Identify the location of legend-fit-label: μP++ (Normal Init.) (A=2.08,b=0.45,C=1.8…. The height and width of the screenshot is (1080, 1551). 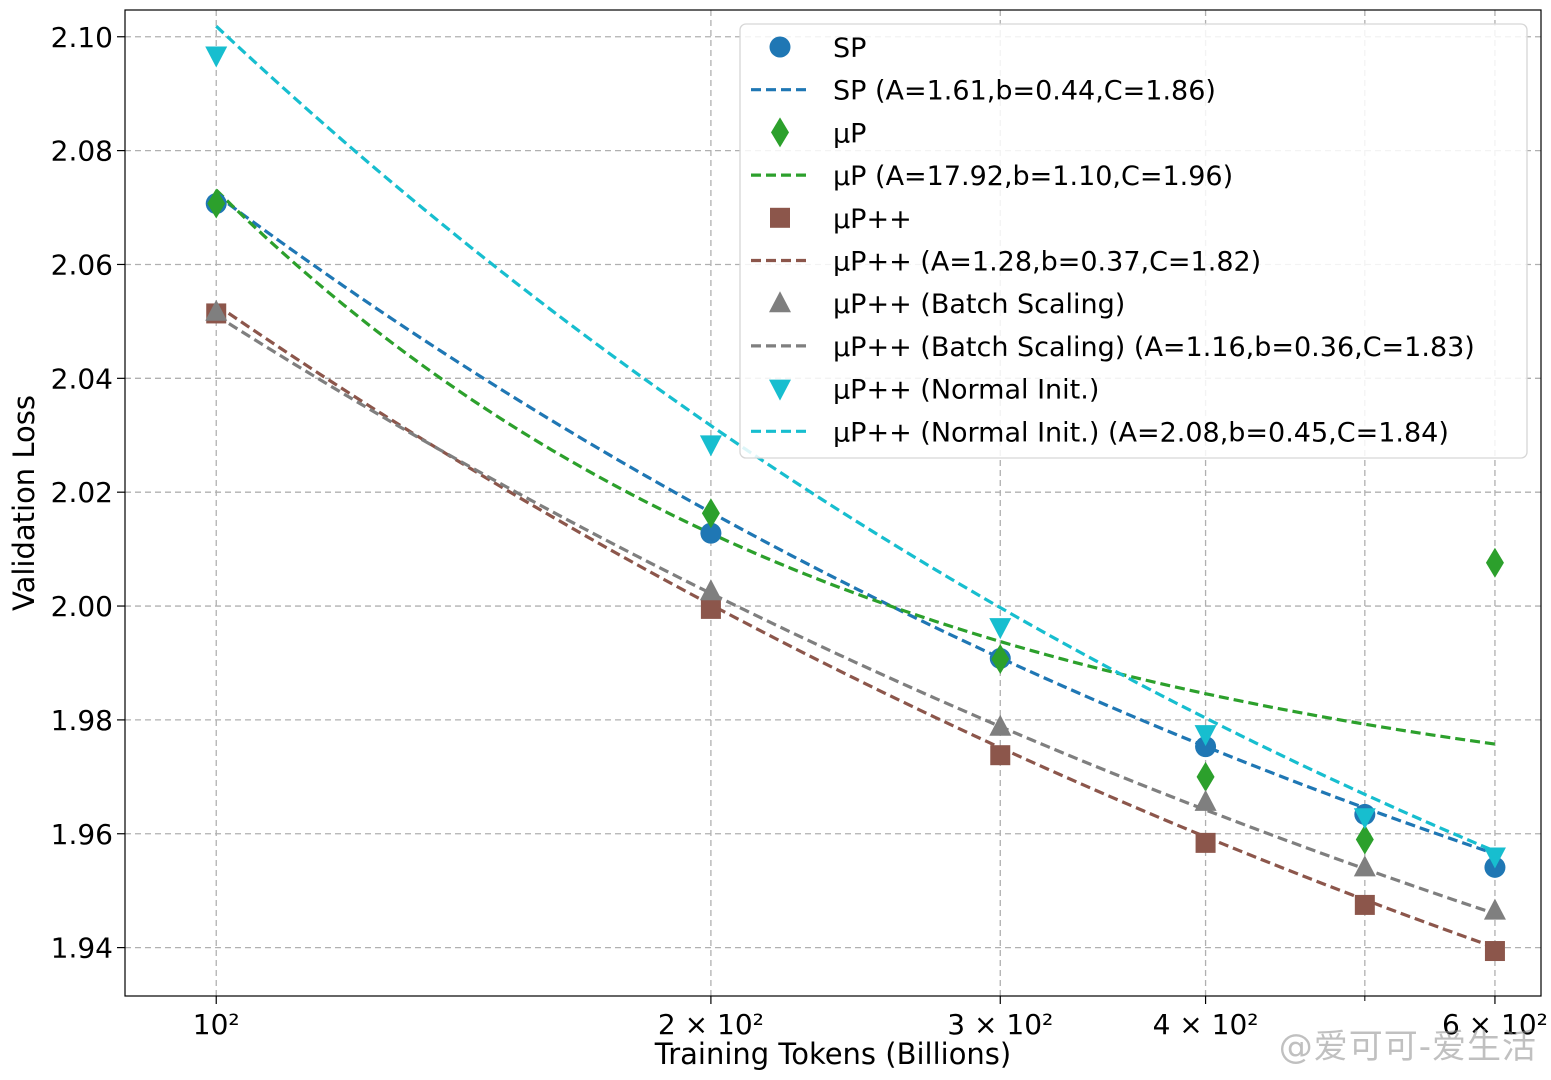
(1141, 432).